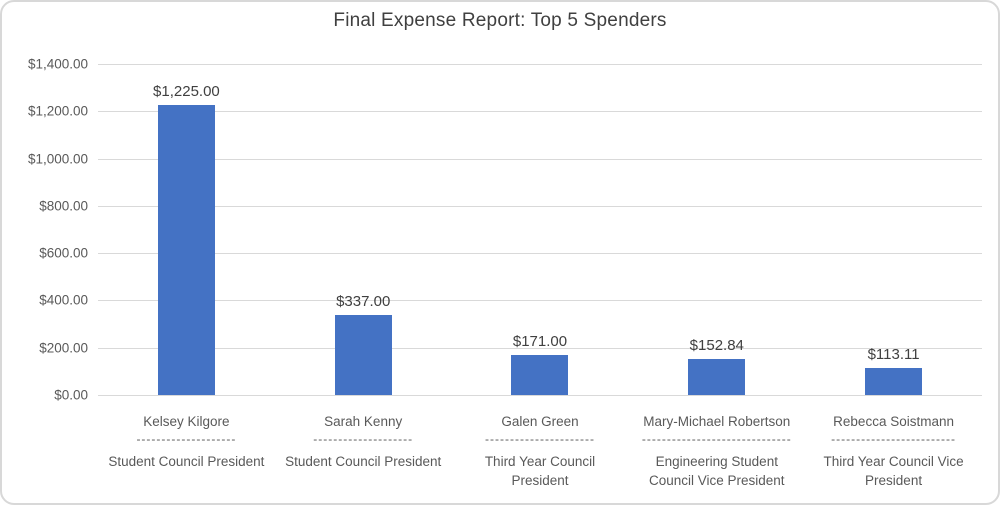  Describe the element at coordinates (186, 421) in the screenshot. I see `category-name: Kelsey Kilgore` at that location.